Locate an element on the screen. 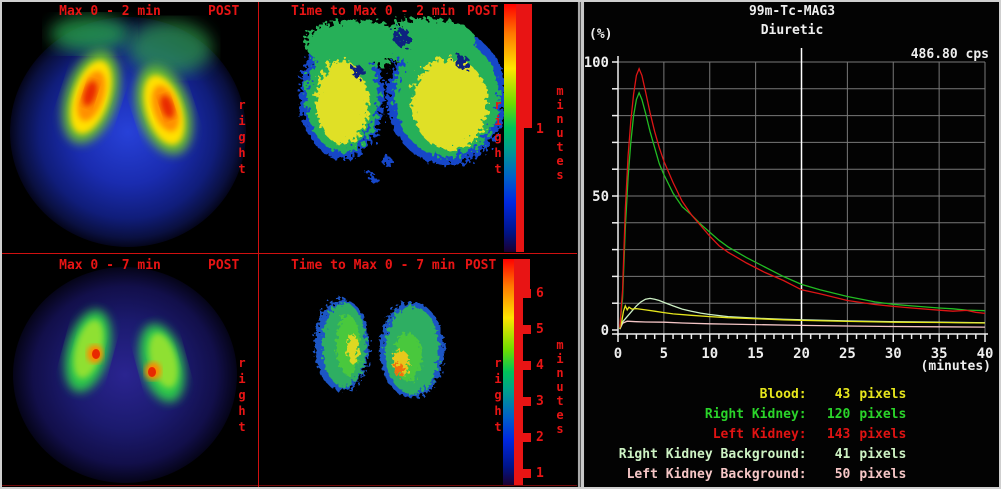 The width and height of the screenshot is (1001, 489). scintigram-max-0-2-image is located at coordinates (128, 131).